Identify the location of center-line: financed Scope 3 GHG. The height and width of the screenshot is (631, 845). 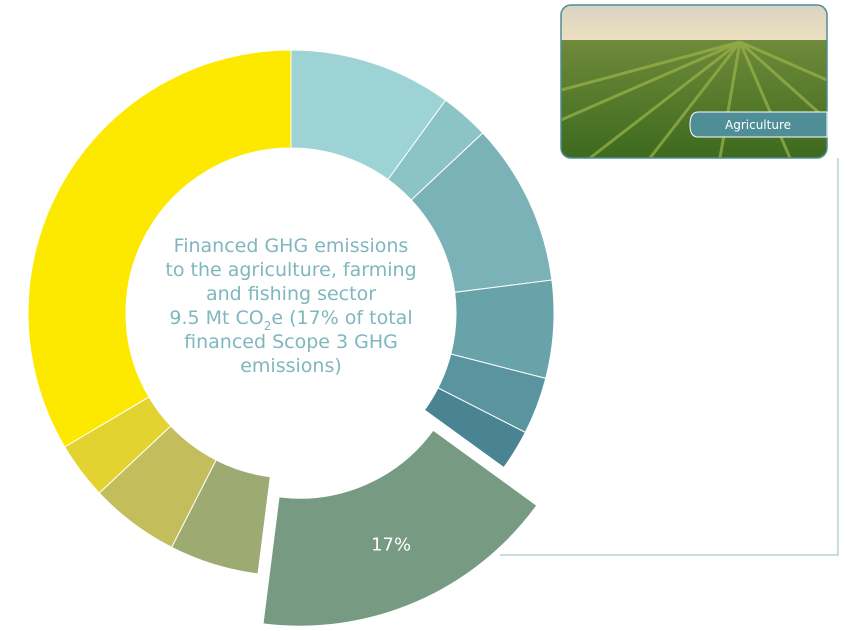
(291, 342).